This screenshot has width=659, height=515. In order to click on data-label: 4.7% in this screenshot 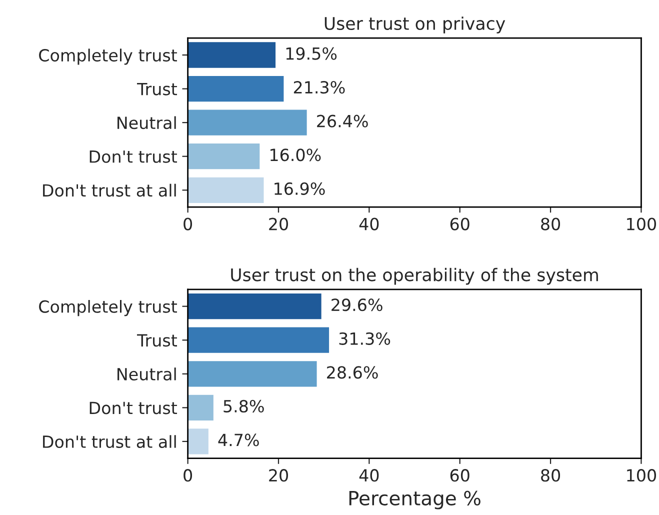, I will do `click(238, 440)`.